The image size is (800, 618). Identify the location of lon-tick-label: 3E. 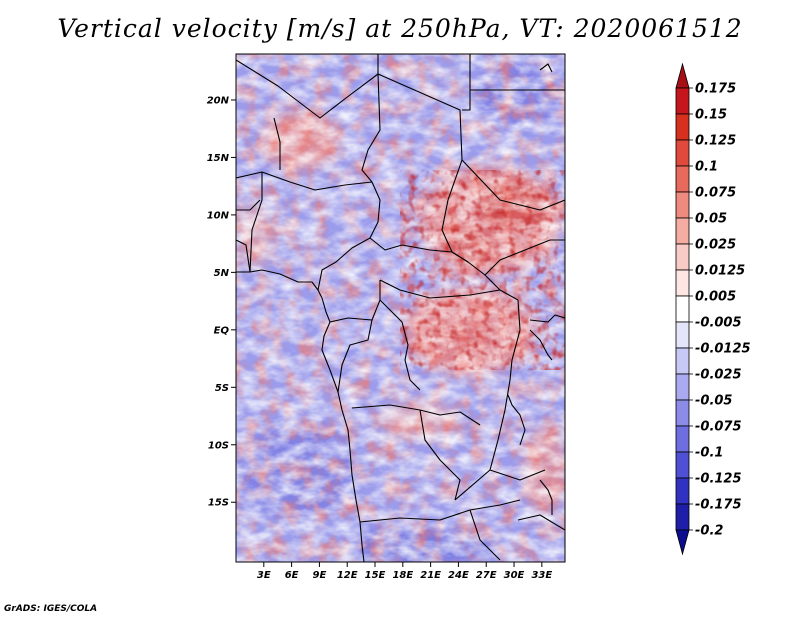
(264, 575).